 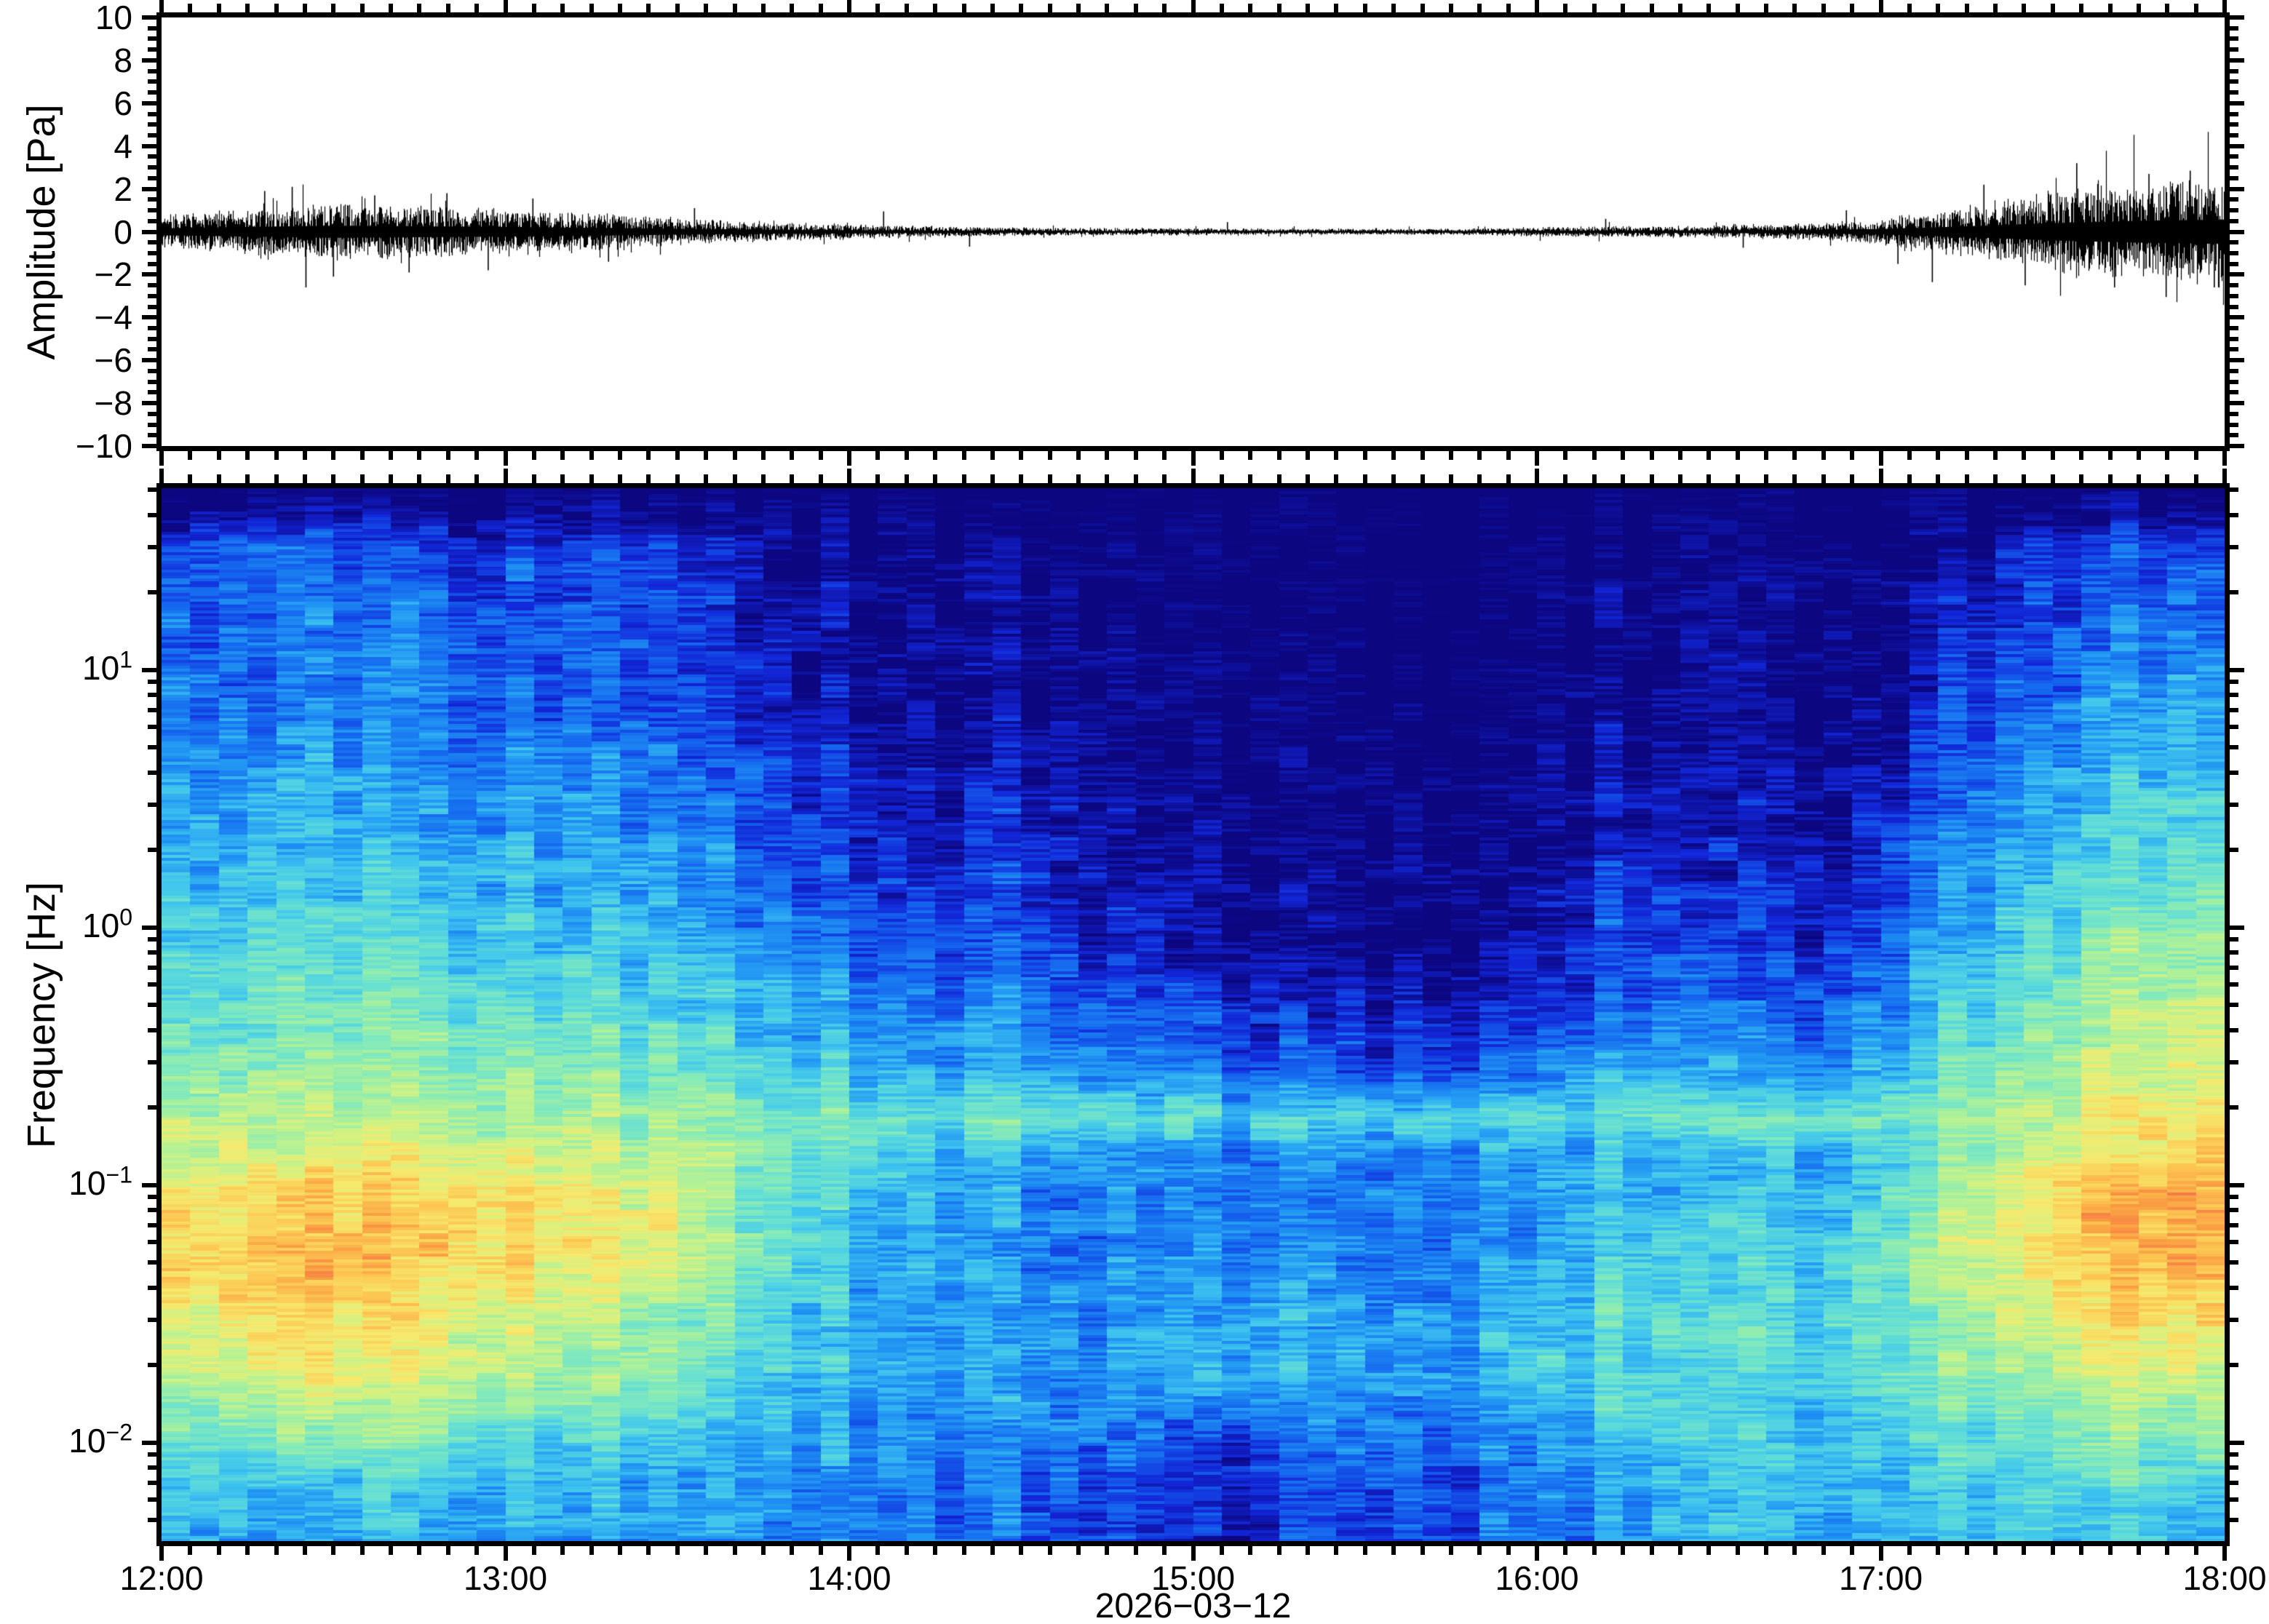 I want to click on amplitude-tick-label: −4, so click(x=113, y=317).